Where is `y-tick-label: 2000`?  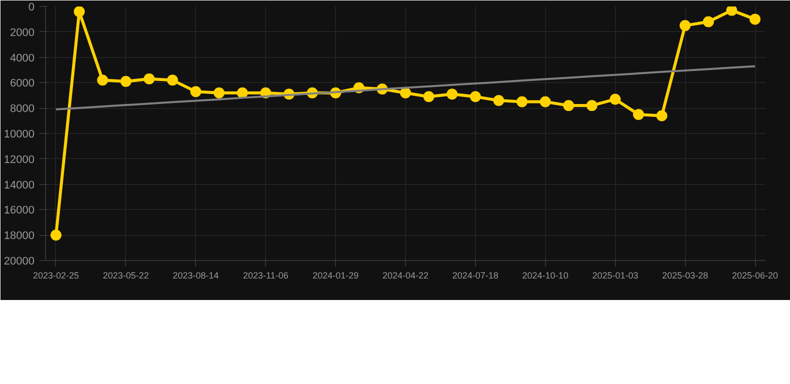 y-tick-label: 2000 is located at coordinates (22, 32).